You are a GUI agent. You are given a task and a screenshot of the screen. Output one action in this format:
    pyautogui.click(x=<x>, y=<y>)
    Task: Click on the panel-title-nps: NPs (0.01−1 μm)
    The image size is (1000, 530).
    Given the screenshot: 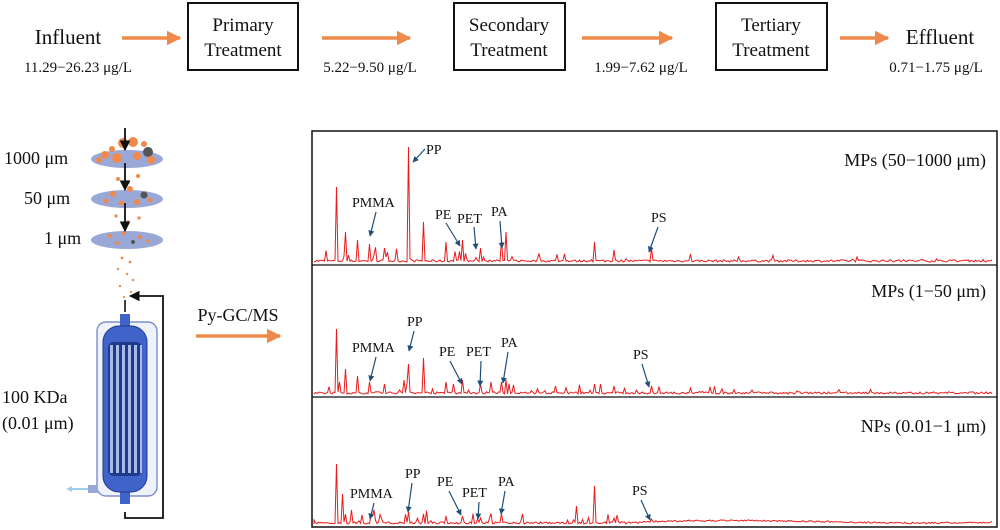 What is the action you would take?
    pyautogui.click(x=923, y=426)
    